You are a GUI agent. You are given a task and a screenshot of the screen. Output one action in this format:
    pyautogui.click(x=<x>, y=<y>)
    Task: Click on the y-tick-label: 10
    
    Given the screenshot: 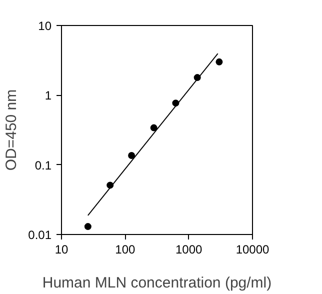 What is the action you would take?
    pyautogui.click(x=45, y=26)
    